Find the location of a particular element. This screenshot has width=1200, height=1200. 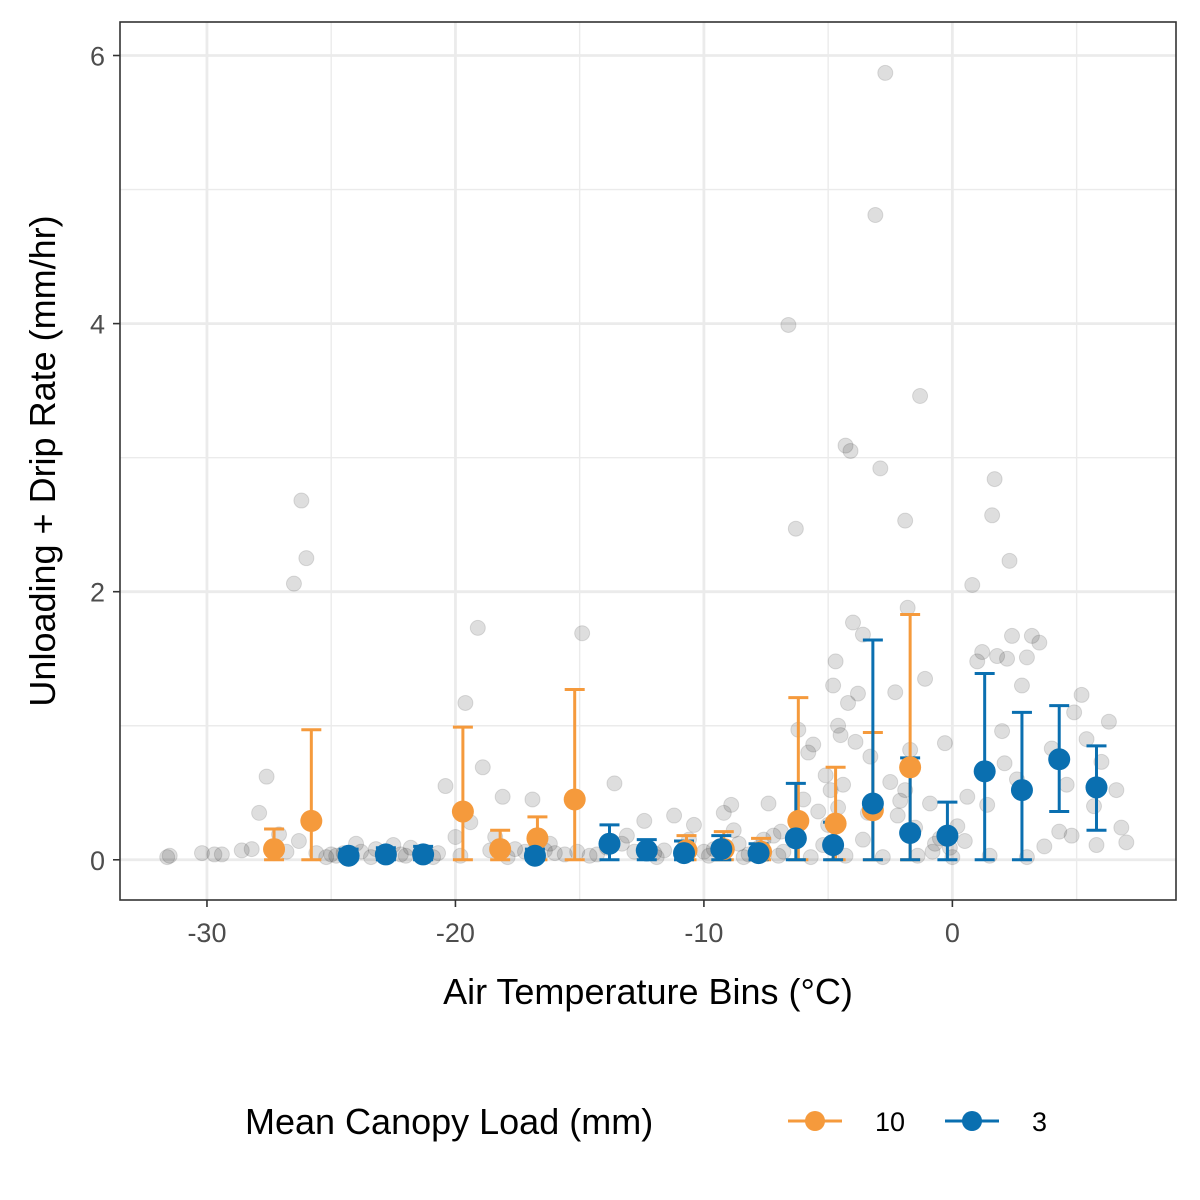

x-axis: -30 -20 -10 0 is located at coordinates (573, 924).